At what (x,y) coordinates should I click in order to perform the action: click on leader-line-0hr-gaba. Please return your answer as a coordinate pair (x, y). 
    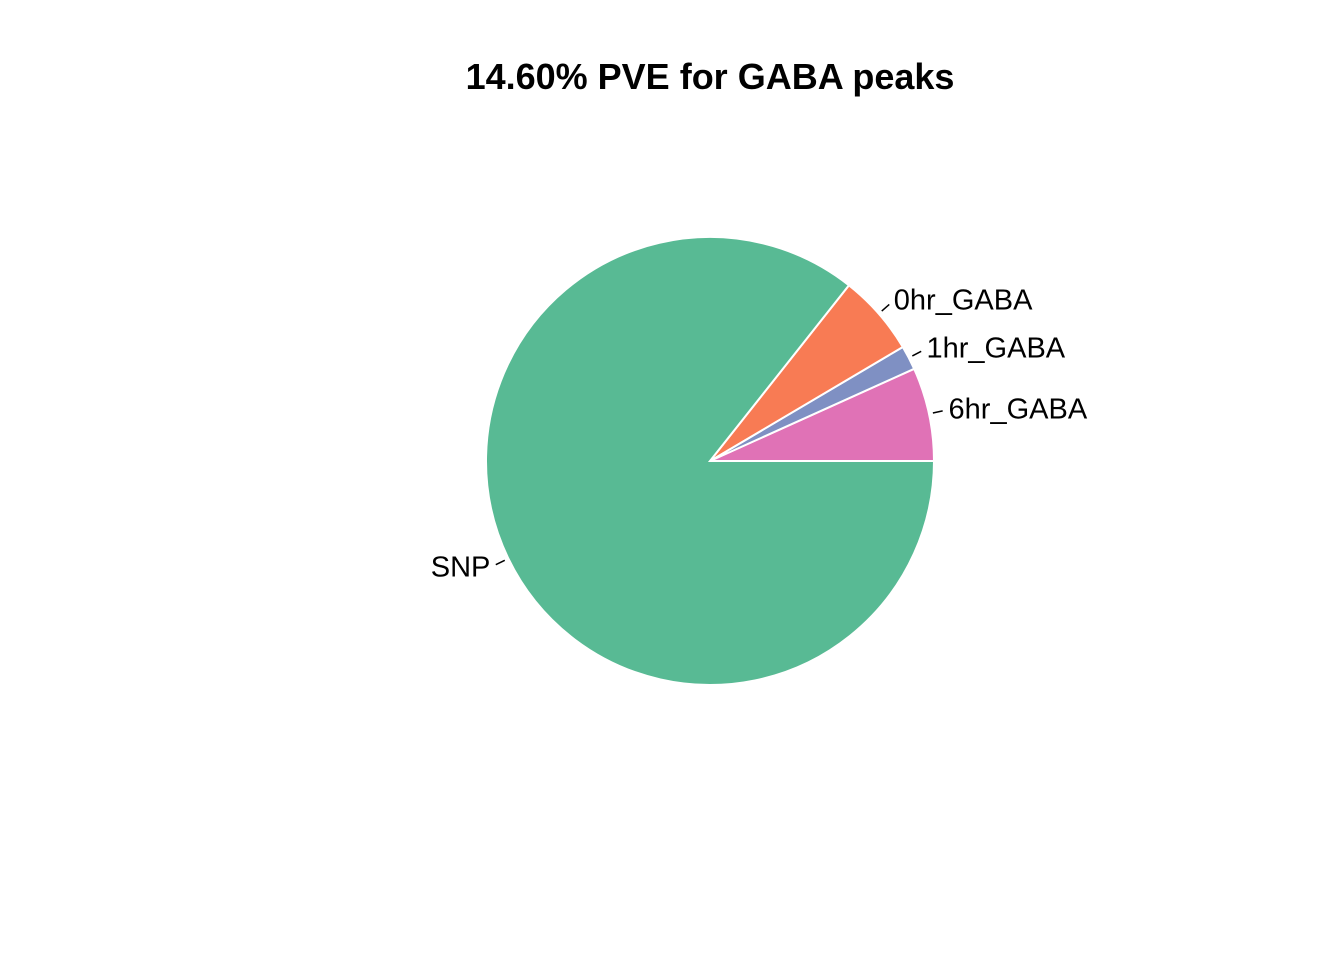
    Looking at the image, I should click on (885, 307).